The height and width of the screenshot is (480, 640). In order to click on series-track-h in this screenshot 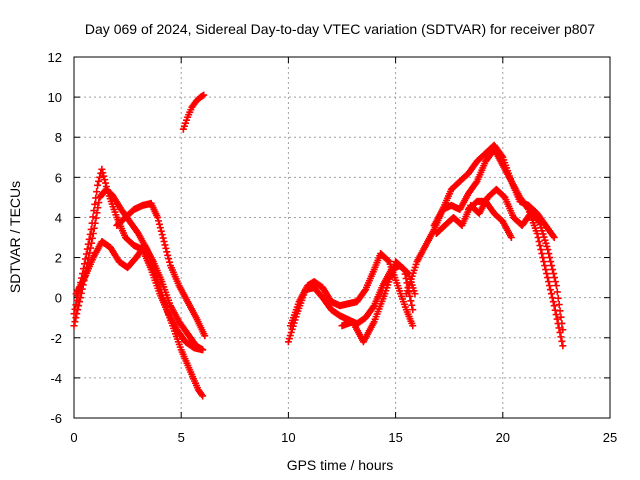, I will do `click(377, 302)`.